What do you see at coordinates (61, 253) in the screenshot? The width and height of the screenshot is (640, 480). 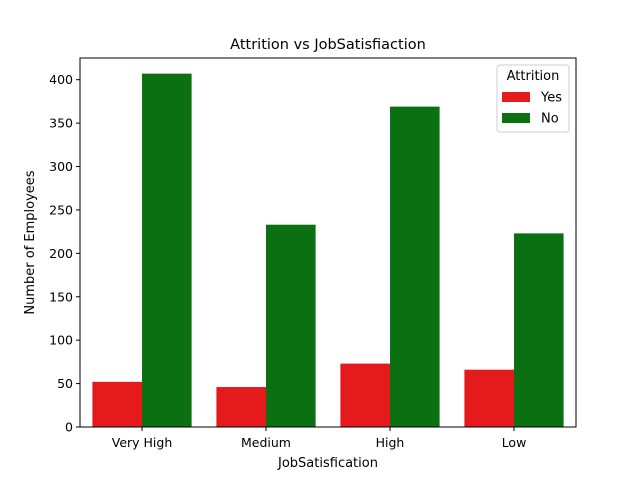 I see `y-tick-label: 200` at bounding box center [61, 253].